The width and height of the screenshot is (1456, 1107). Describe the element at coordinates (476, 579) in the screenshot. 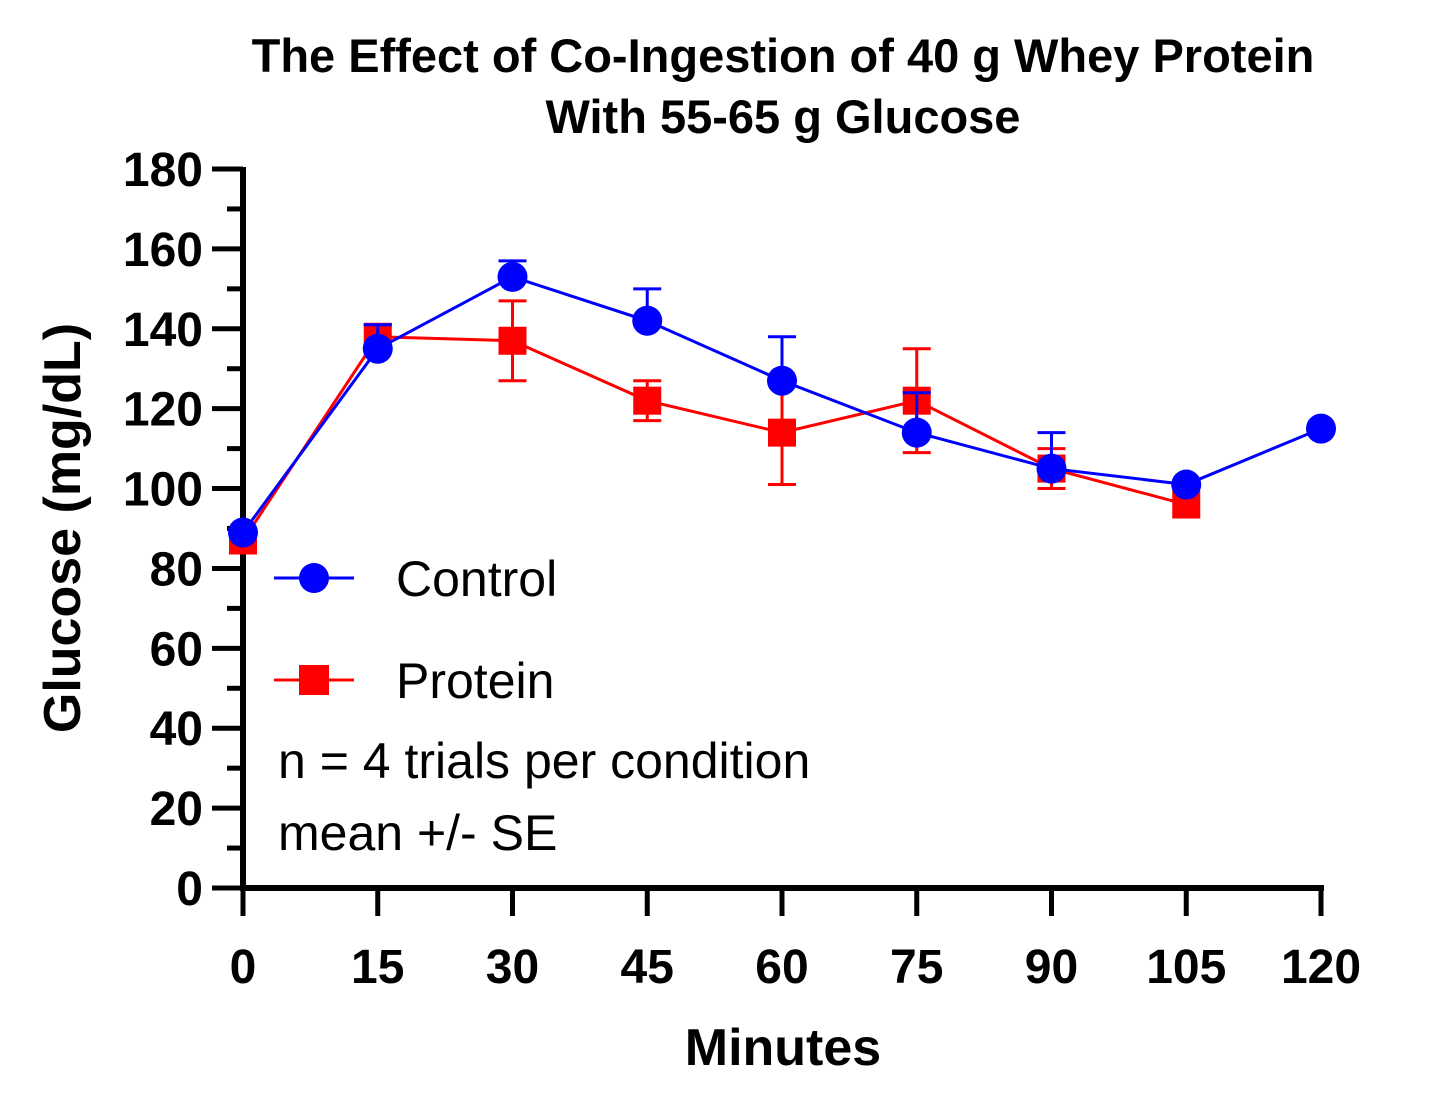

I see `legend-label-control: Control` at that location.